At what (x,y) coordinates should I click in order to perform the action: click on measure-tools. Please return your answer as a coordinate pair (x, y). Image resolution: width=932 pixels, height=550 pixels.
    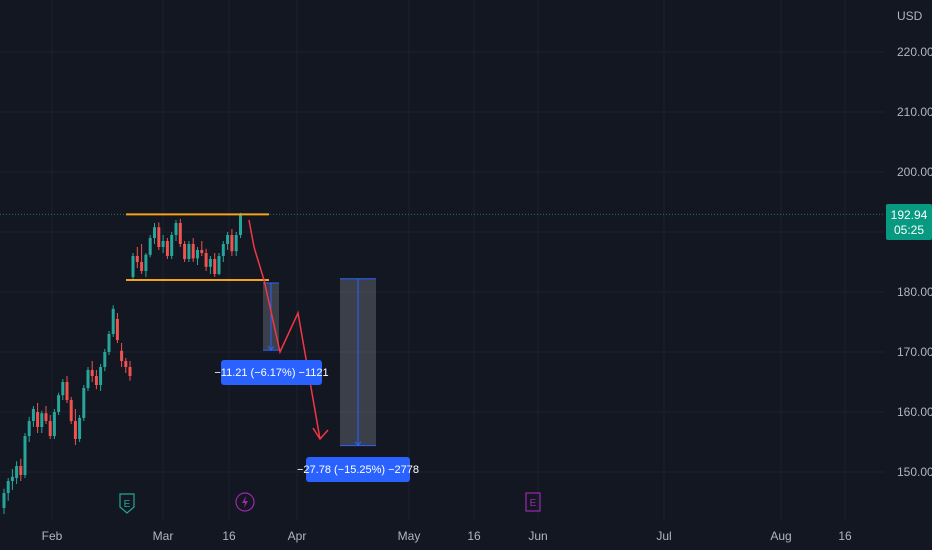
    Looking at the image, I should click on (319, 362).